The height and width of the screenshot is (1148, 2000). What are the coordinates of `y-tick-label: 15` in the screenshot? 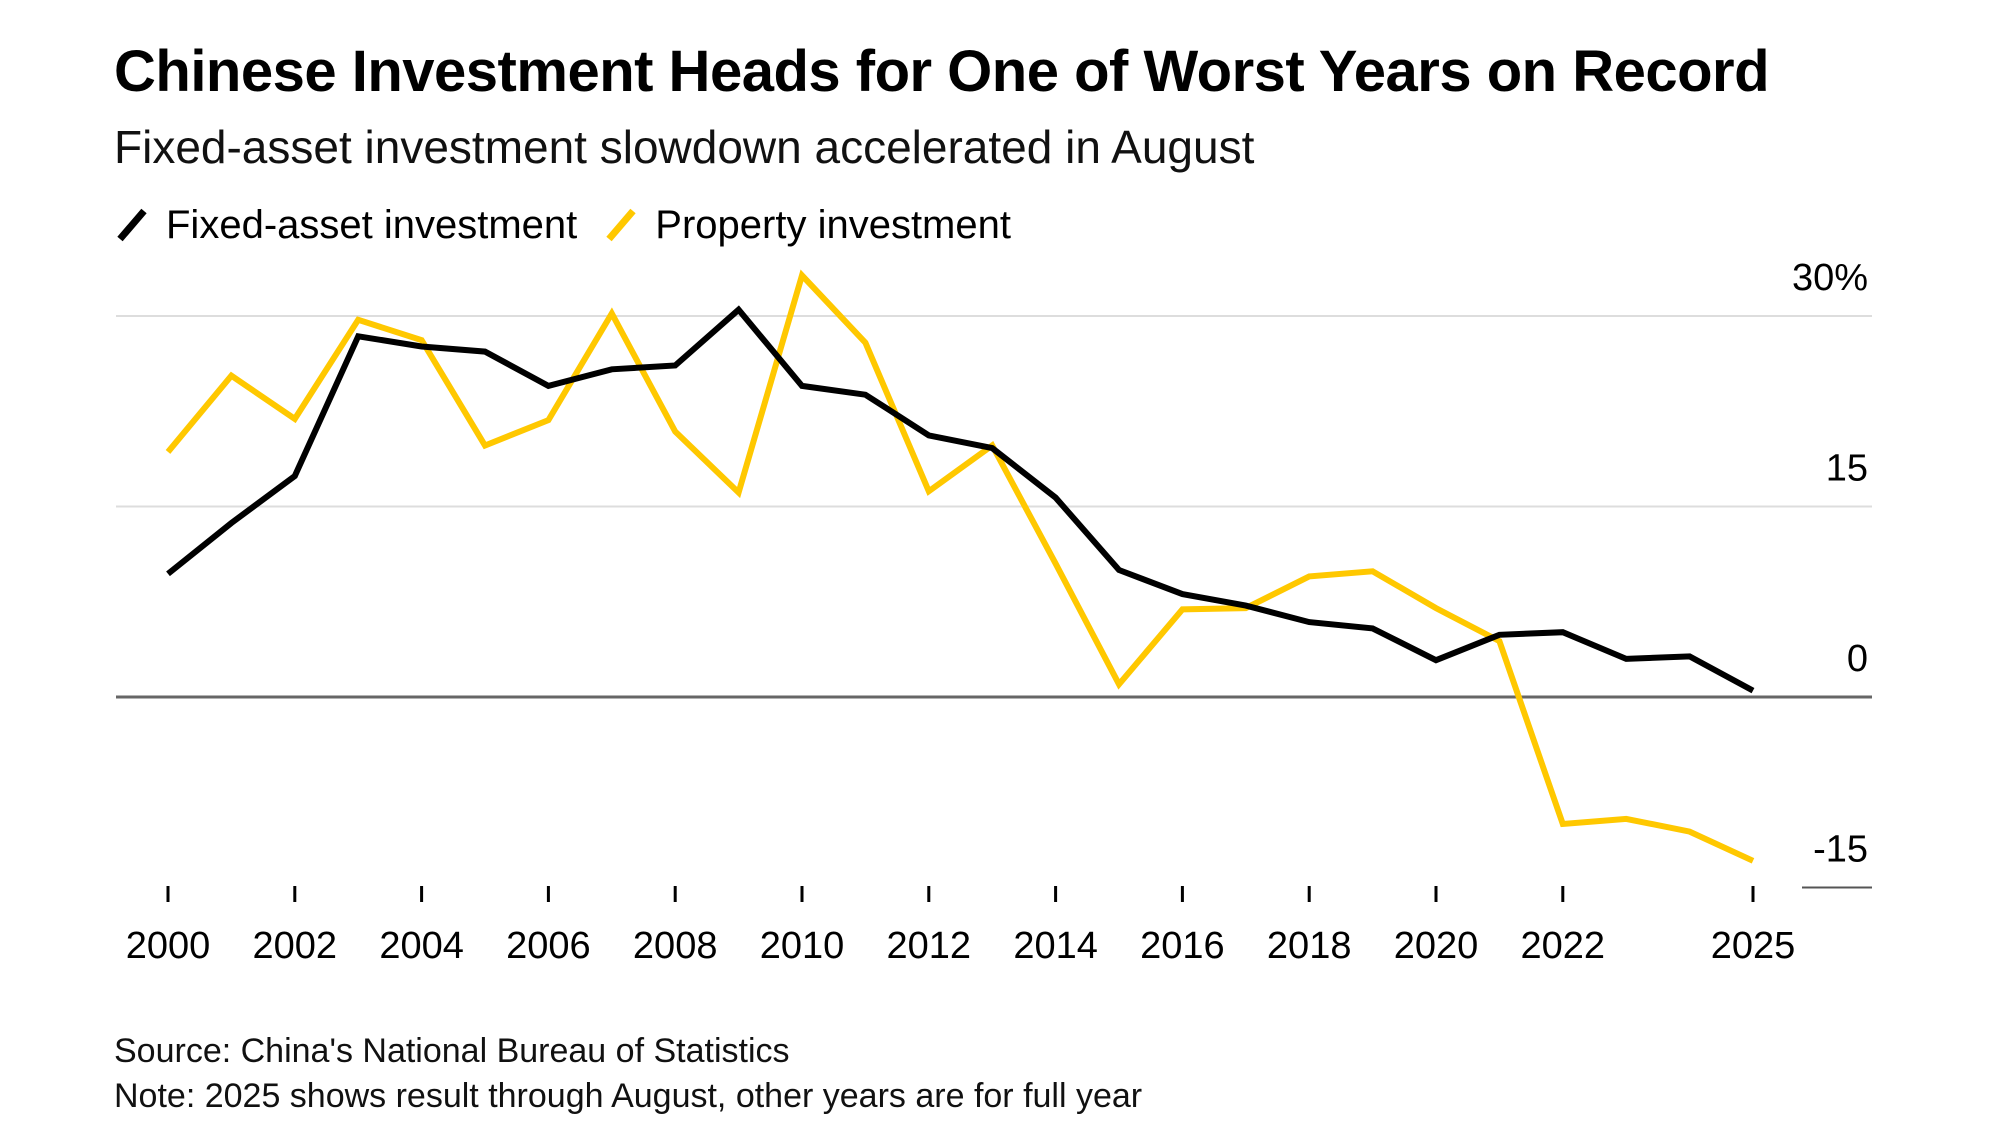 It's located at (1847, 469).